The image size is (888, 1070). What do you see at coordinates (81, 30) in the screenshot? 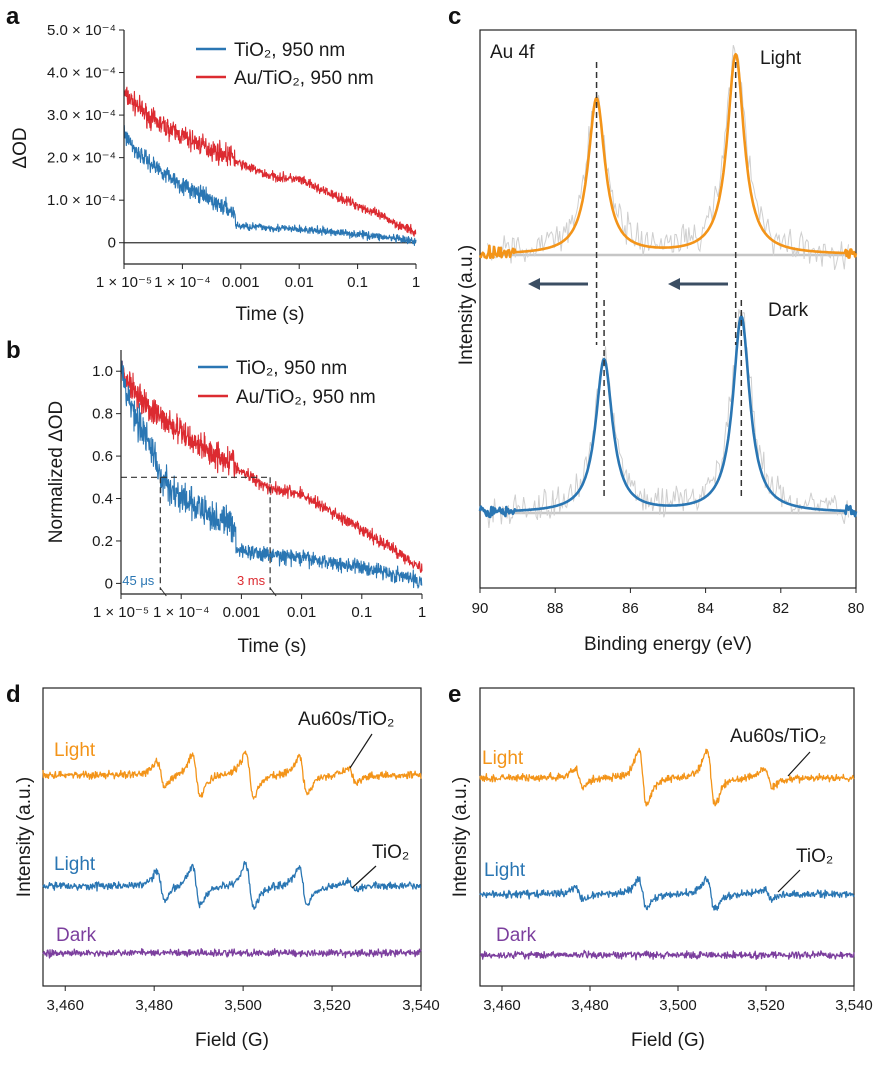
I see `y-tick-label-a: 5.0 × 10⁻⁴` at bounding box center [81, 30].